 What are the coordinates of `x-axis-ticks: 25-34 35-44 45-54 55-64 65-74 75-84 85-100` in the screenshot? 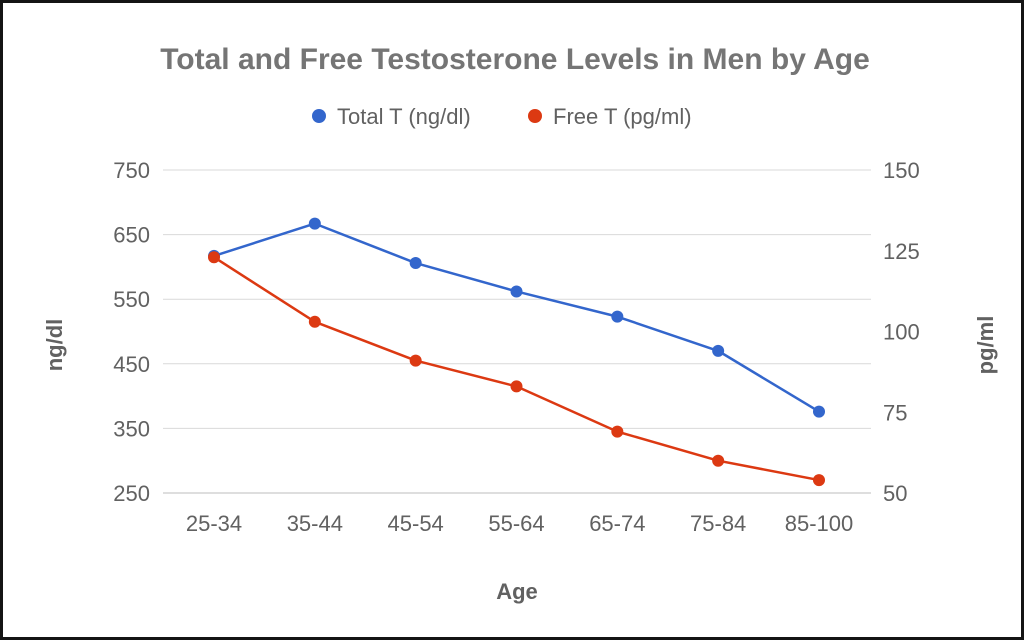 It's located at (519, 523).